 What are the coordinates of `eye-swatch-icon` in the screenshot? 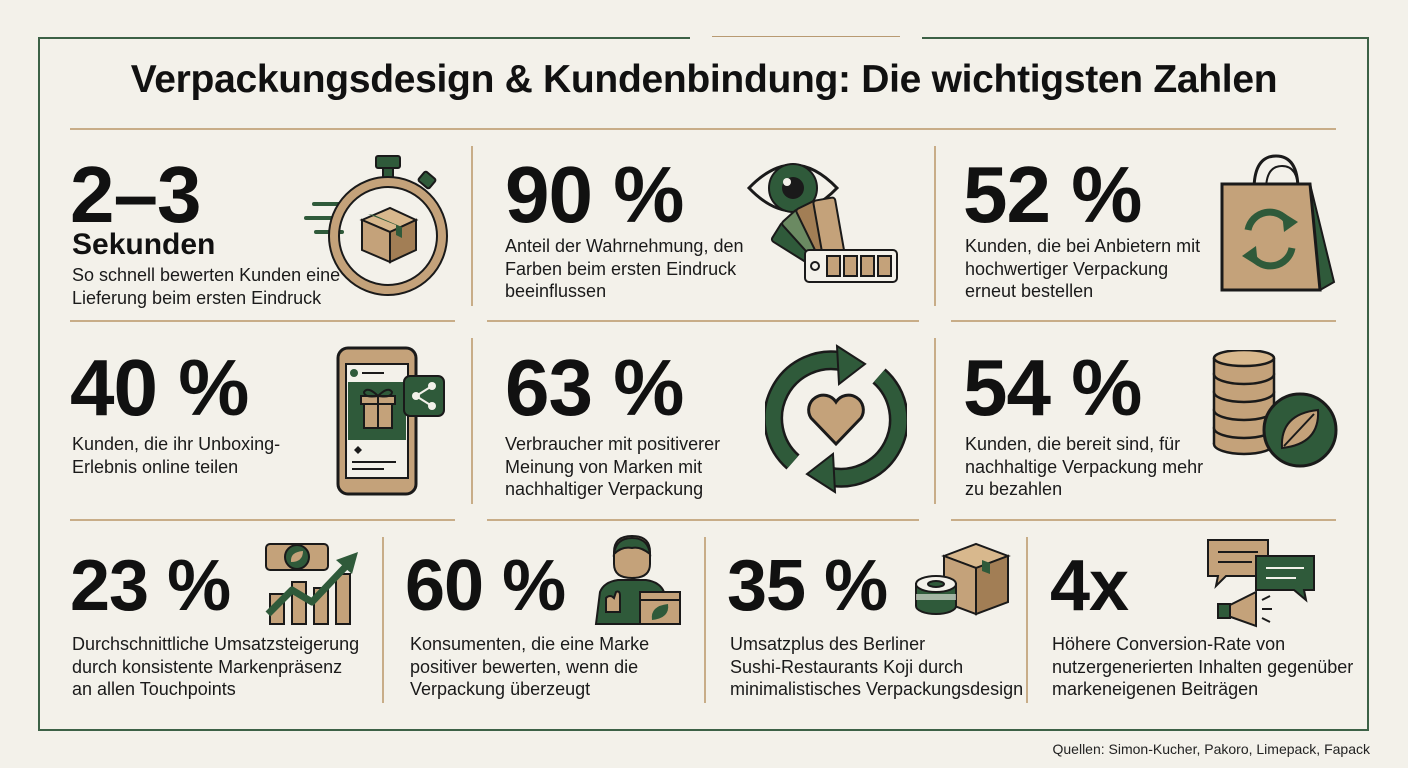 It's located at (822, 223).